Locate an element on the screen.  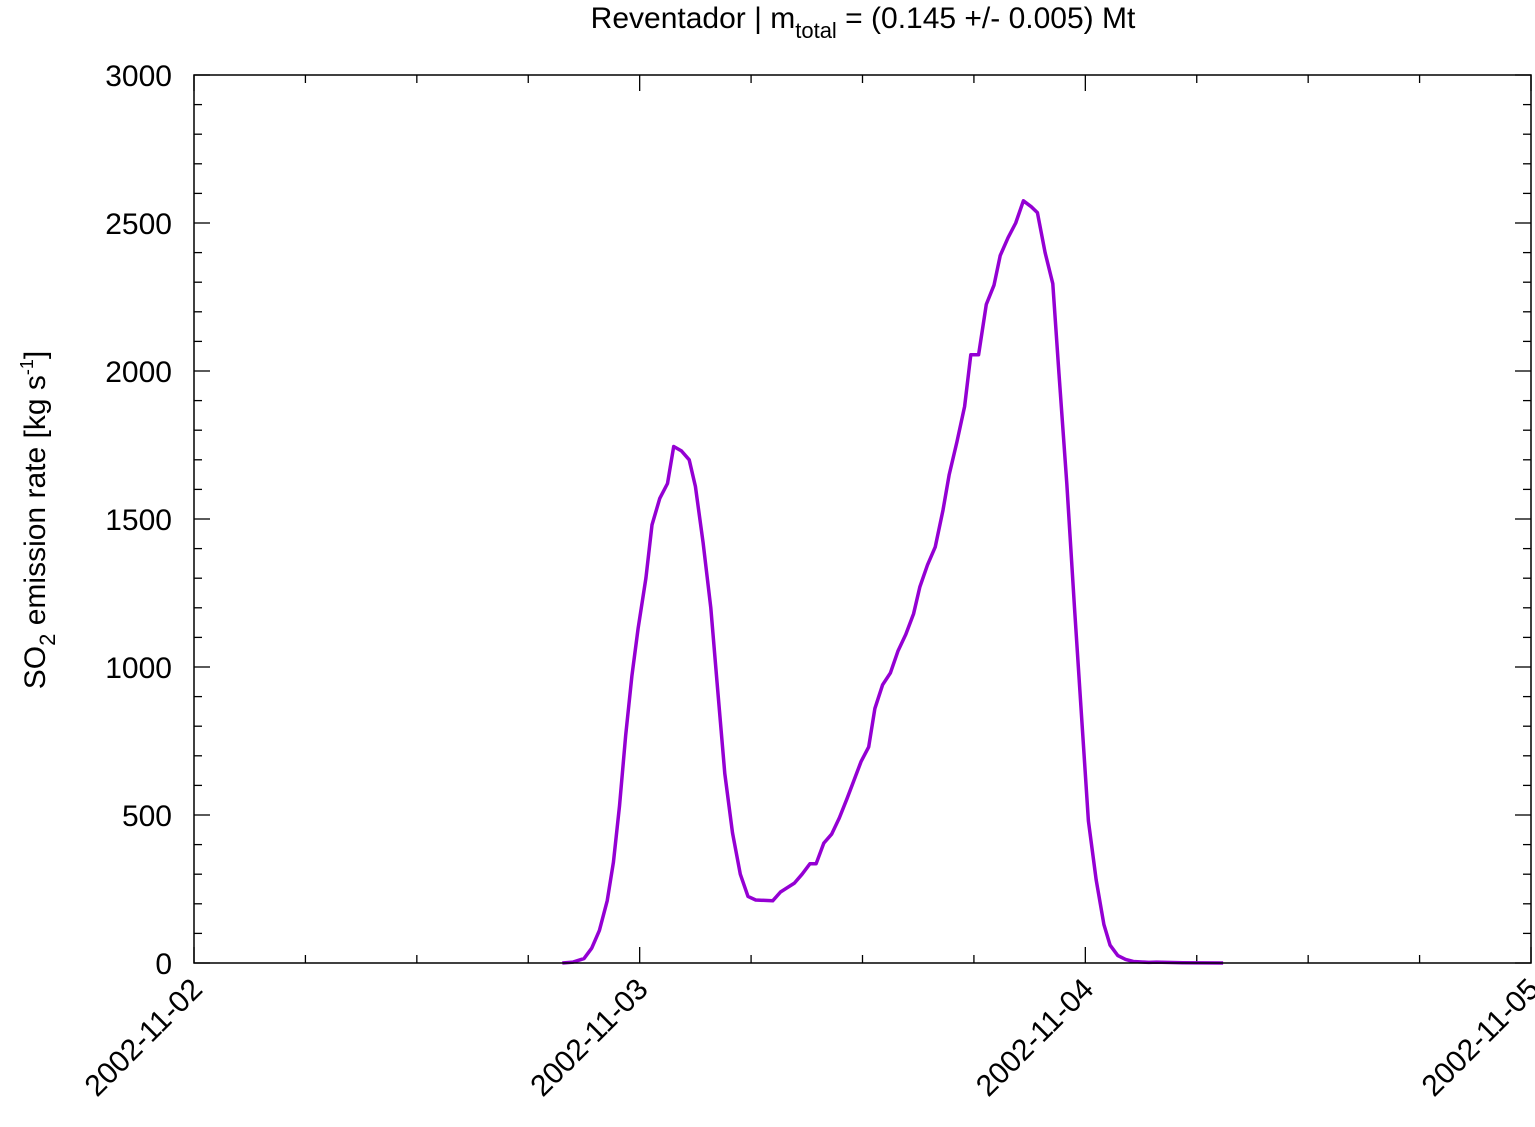
y-tick-label: 500 is located at coordinates (147, 816).